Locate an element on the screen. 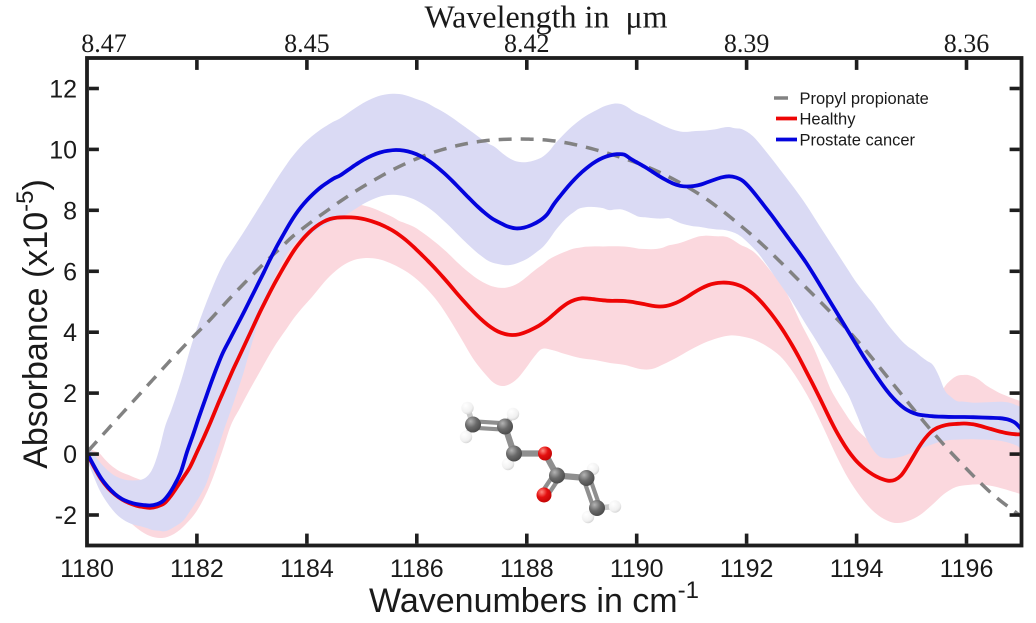  svg-text: 4 is located at coordinates (70, 333).